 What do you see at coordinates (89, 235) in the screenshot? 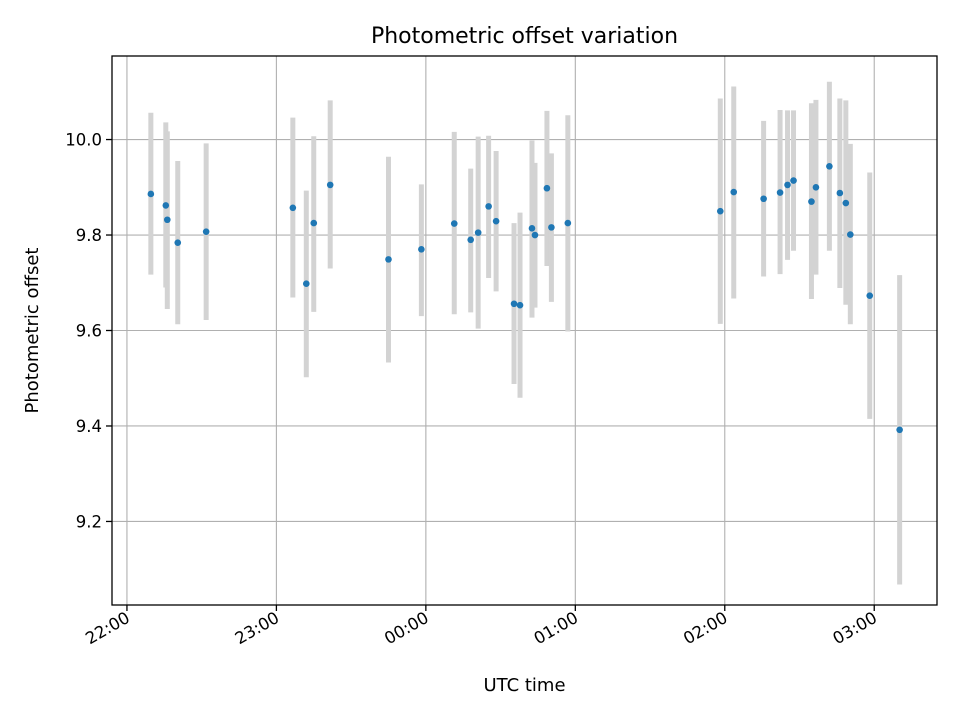
I see `y-tick-label: 9.8` at bounding box center [89, 235].